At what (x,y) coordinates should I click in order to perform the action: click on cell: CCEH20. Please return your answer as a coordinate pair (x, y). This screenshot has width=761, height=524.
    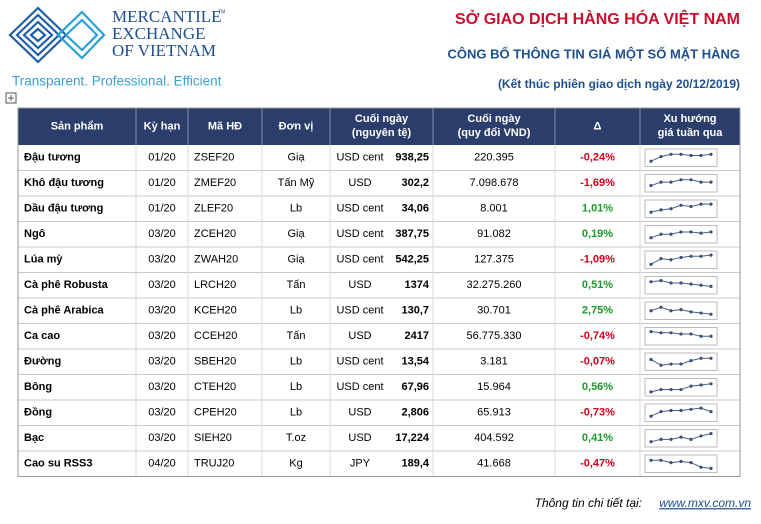
    Looking at the image, I should click on (215, 336).